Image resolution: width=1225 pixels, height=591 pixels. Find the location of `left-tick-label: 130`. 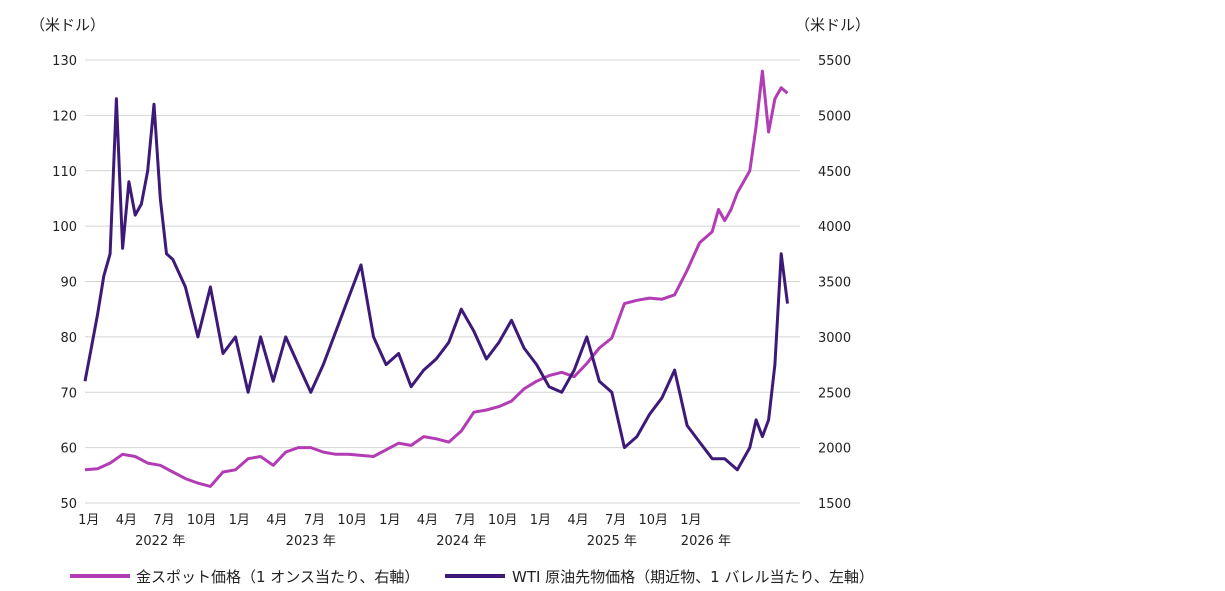

left-tick-label: 130 is located at coordinates (64, 61).